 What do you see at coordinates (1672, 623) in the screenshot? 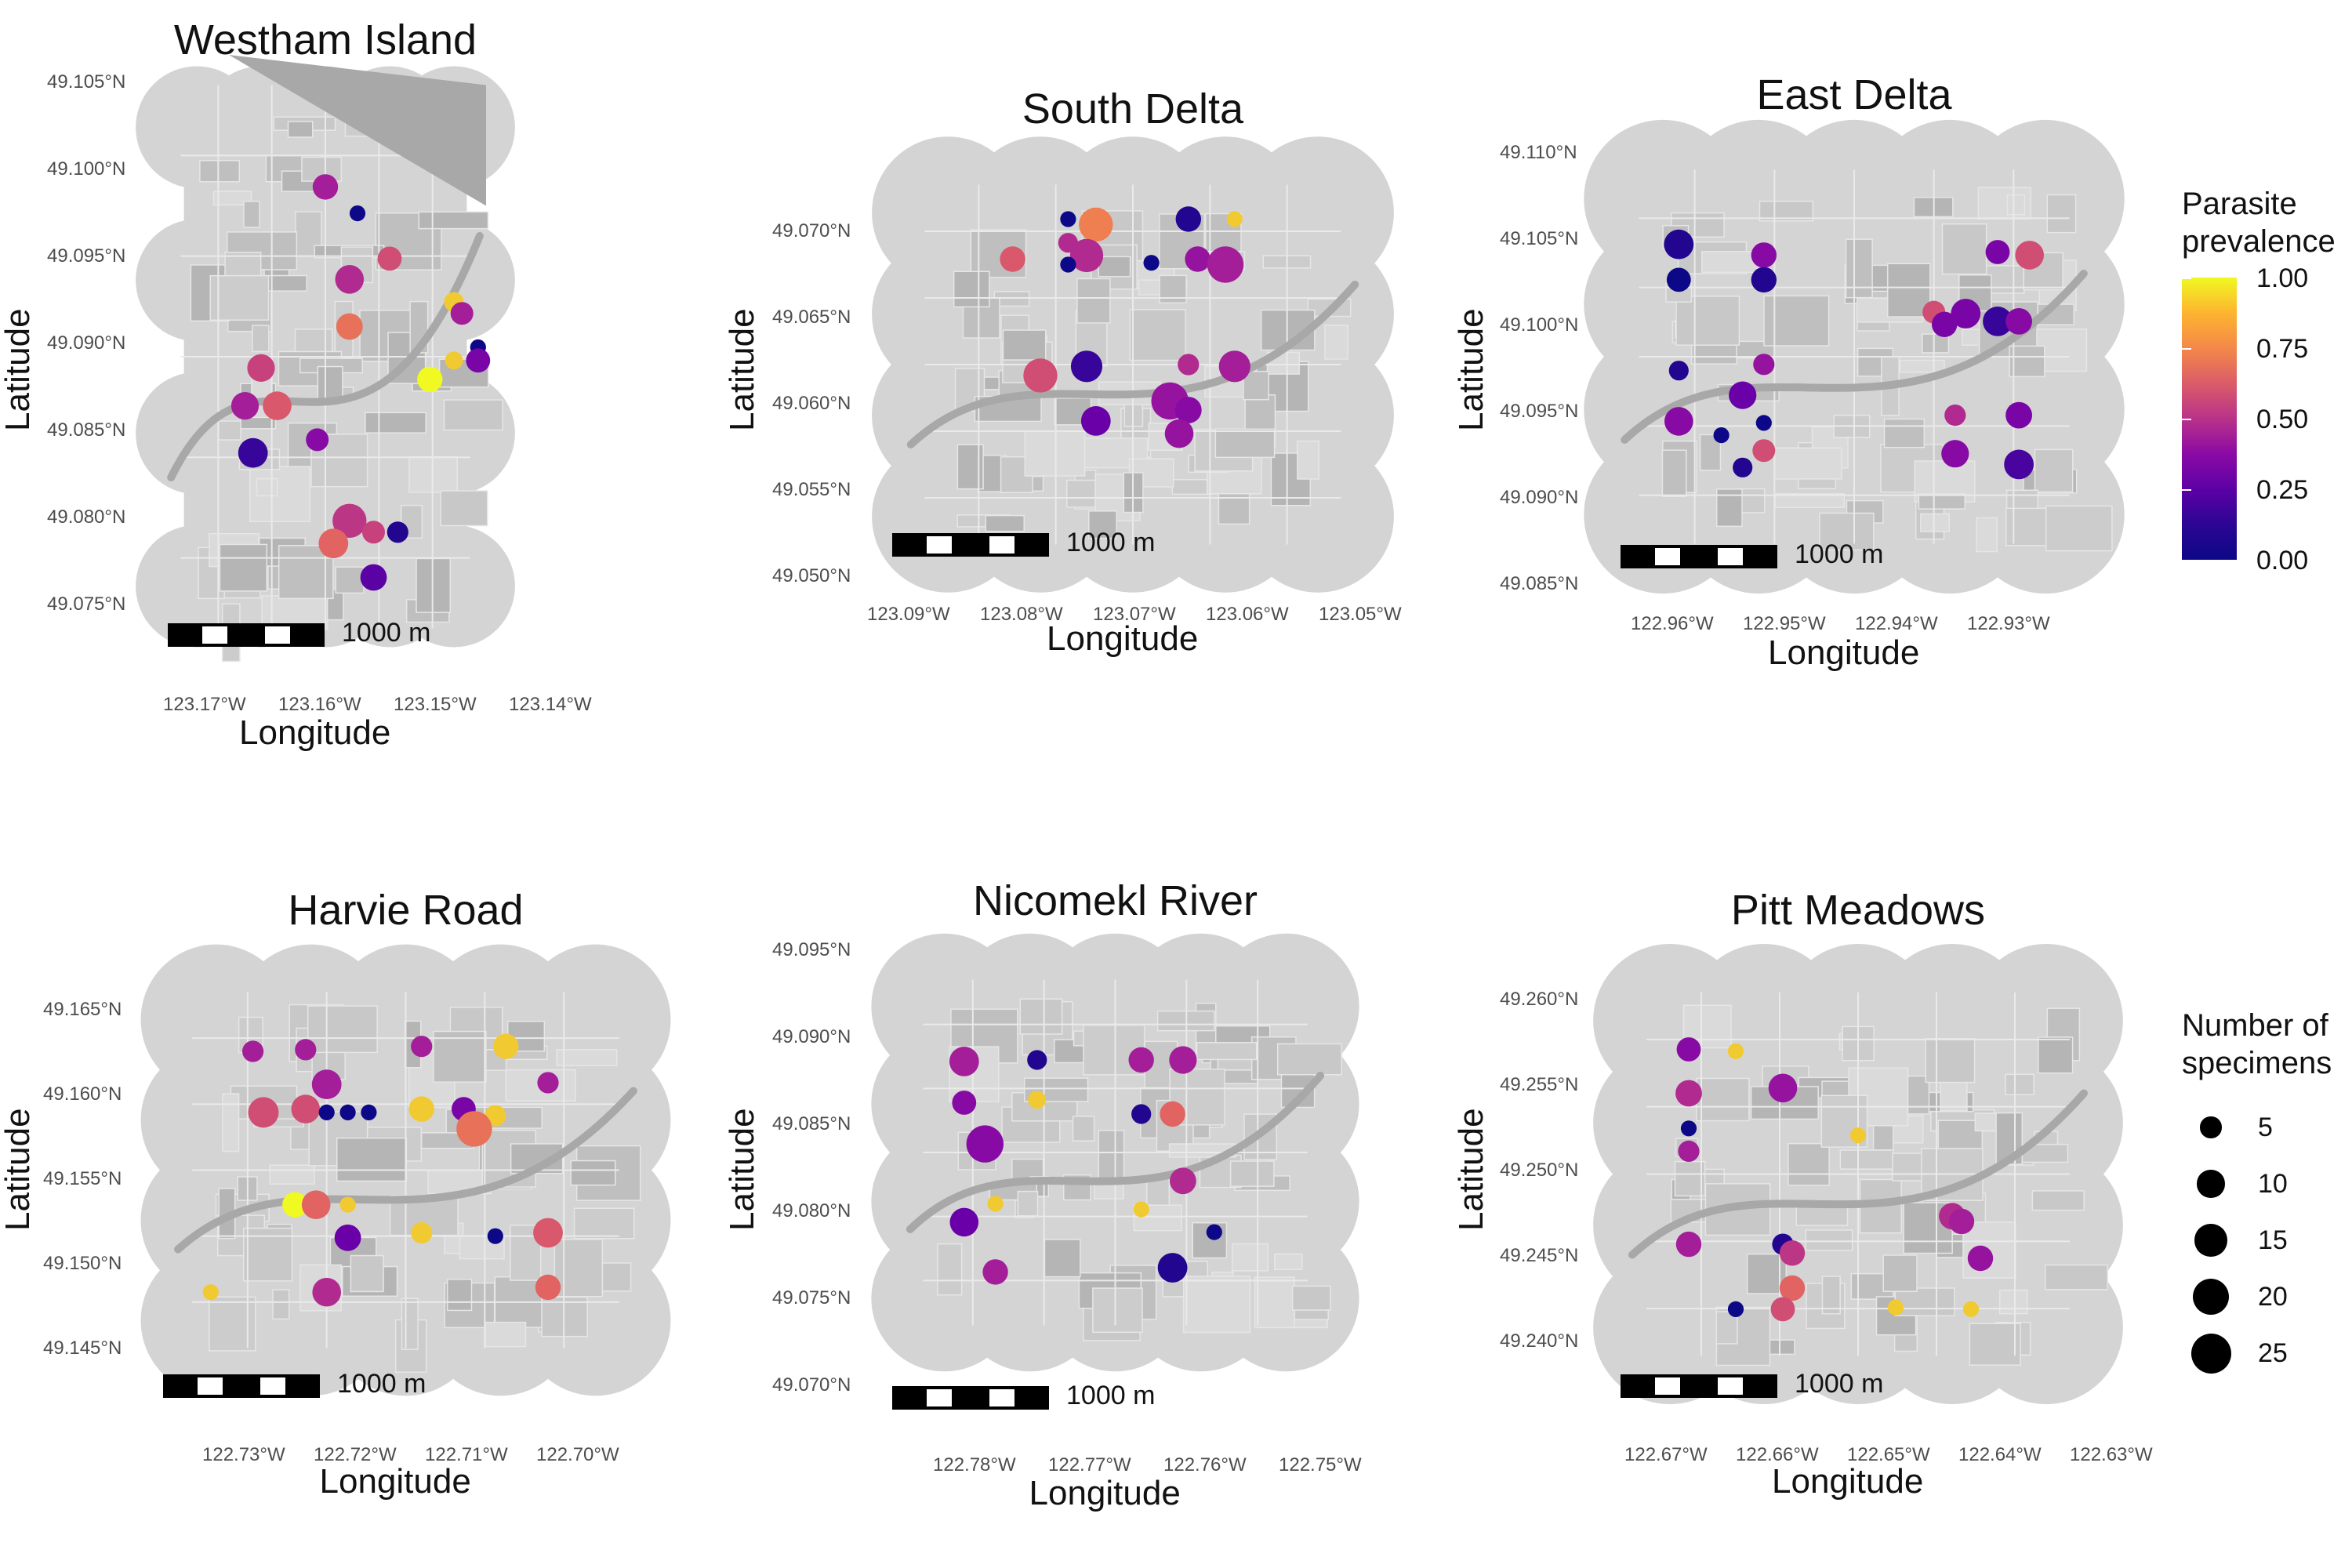
I see `x-tick-label: 122.96°W` at bounding box center [1672, 623].